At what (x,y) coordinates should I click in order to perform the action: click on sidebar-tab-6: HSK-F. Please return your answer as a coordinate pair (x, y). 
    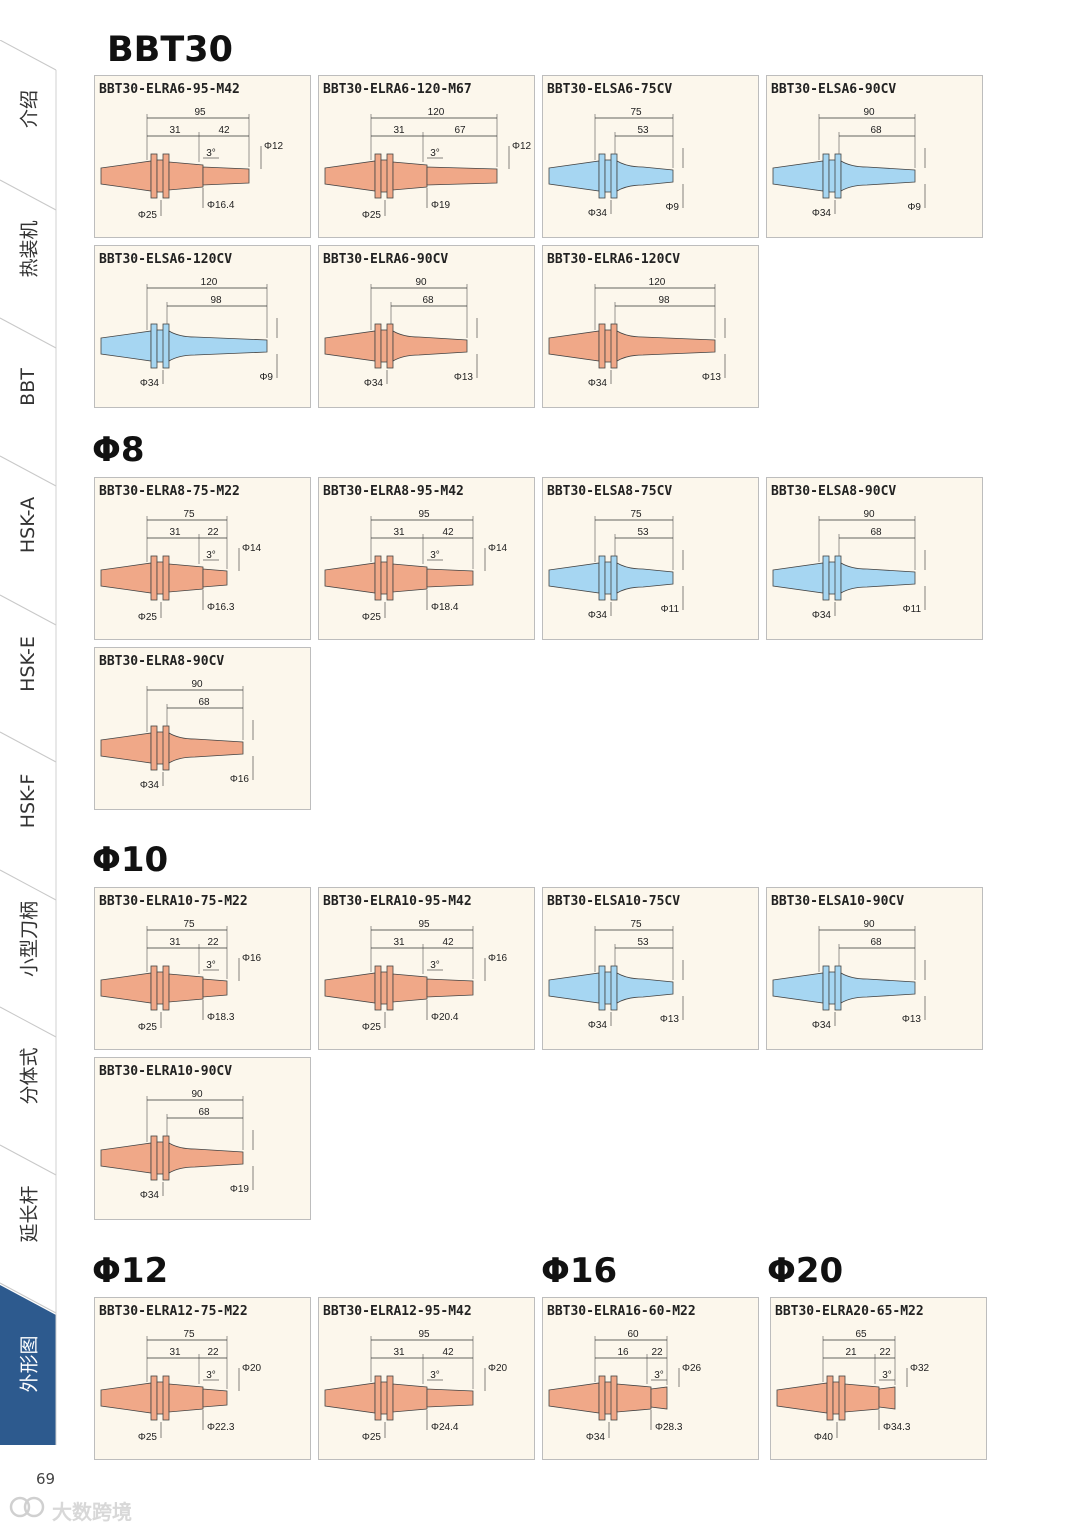
    Looking at the image, I should click on (28, 801).